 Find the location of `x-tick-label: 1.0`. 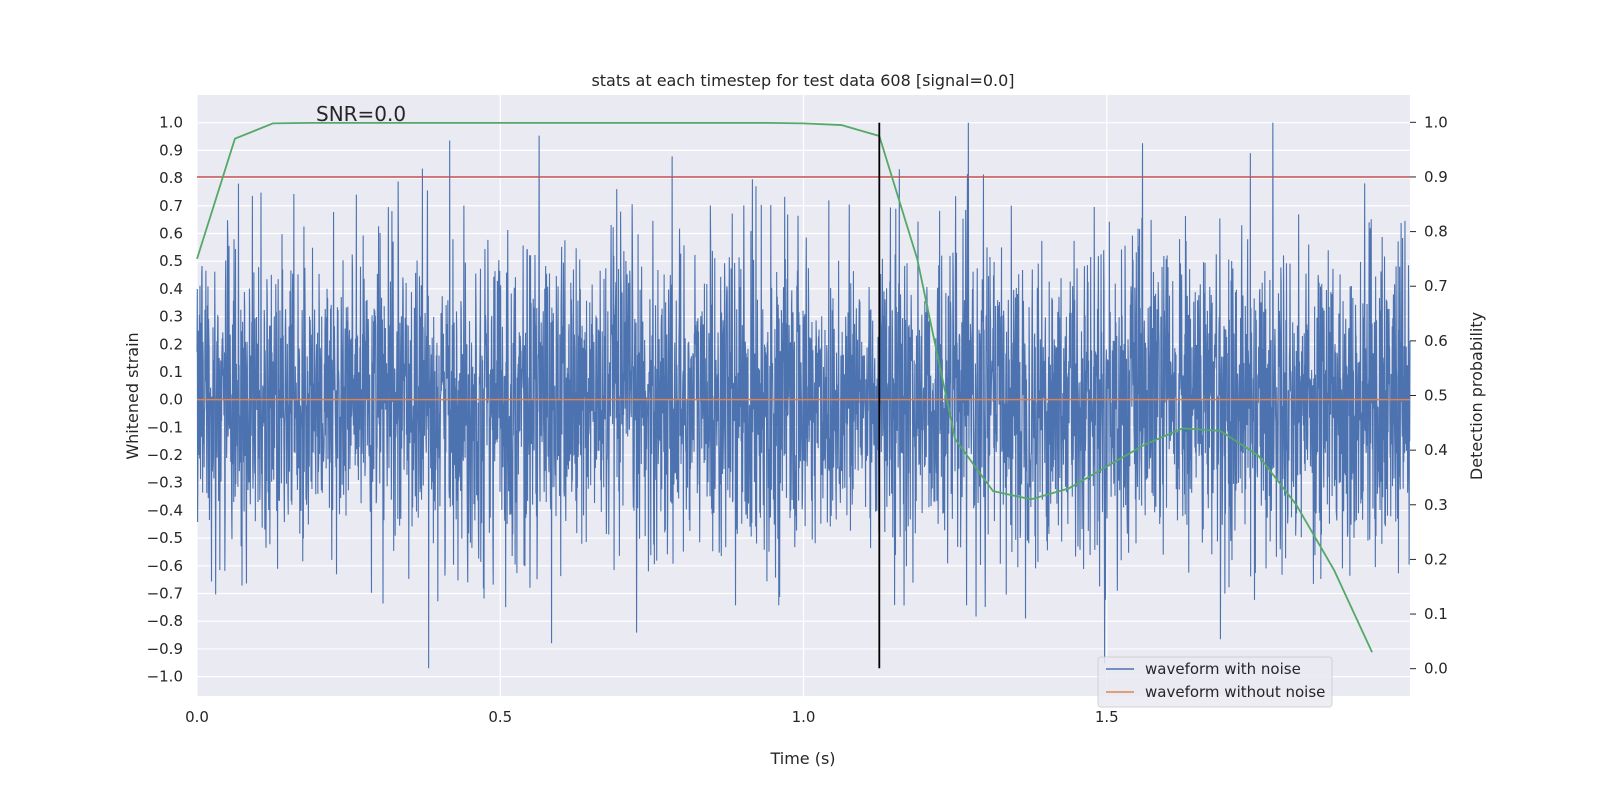

x-tick-label: 1.0 is located at coordinates (804, 717).